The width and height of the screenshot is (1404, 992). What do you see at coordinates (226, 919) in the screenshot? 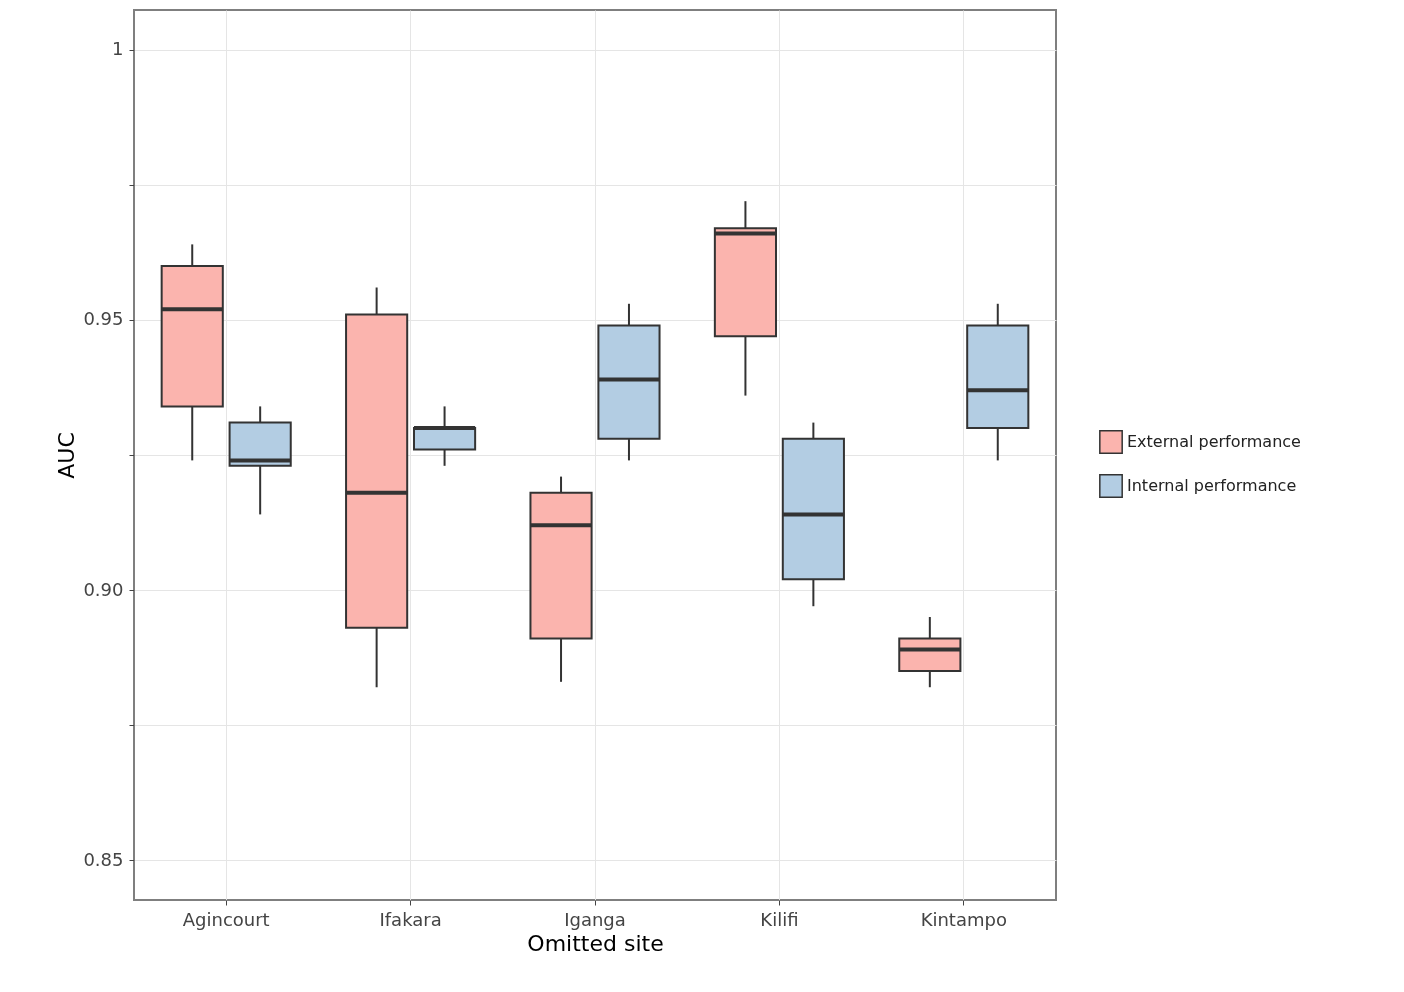
I see `x-tick-label: Agincourt` at bounding box center [226, 919].